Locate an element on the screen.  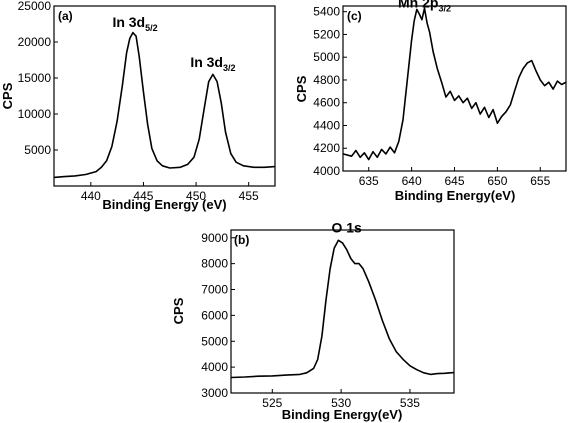
panel-b-xtick-label: 530 is located at coordinates (341, 403).